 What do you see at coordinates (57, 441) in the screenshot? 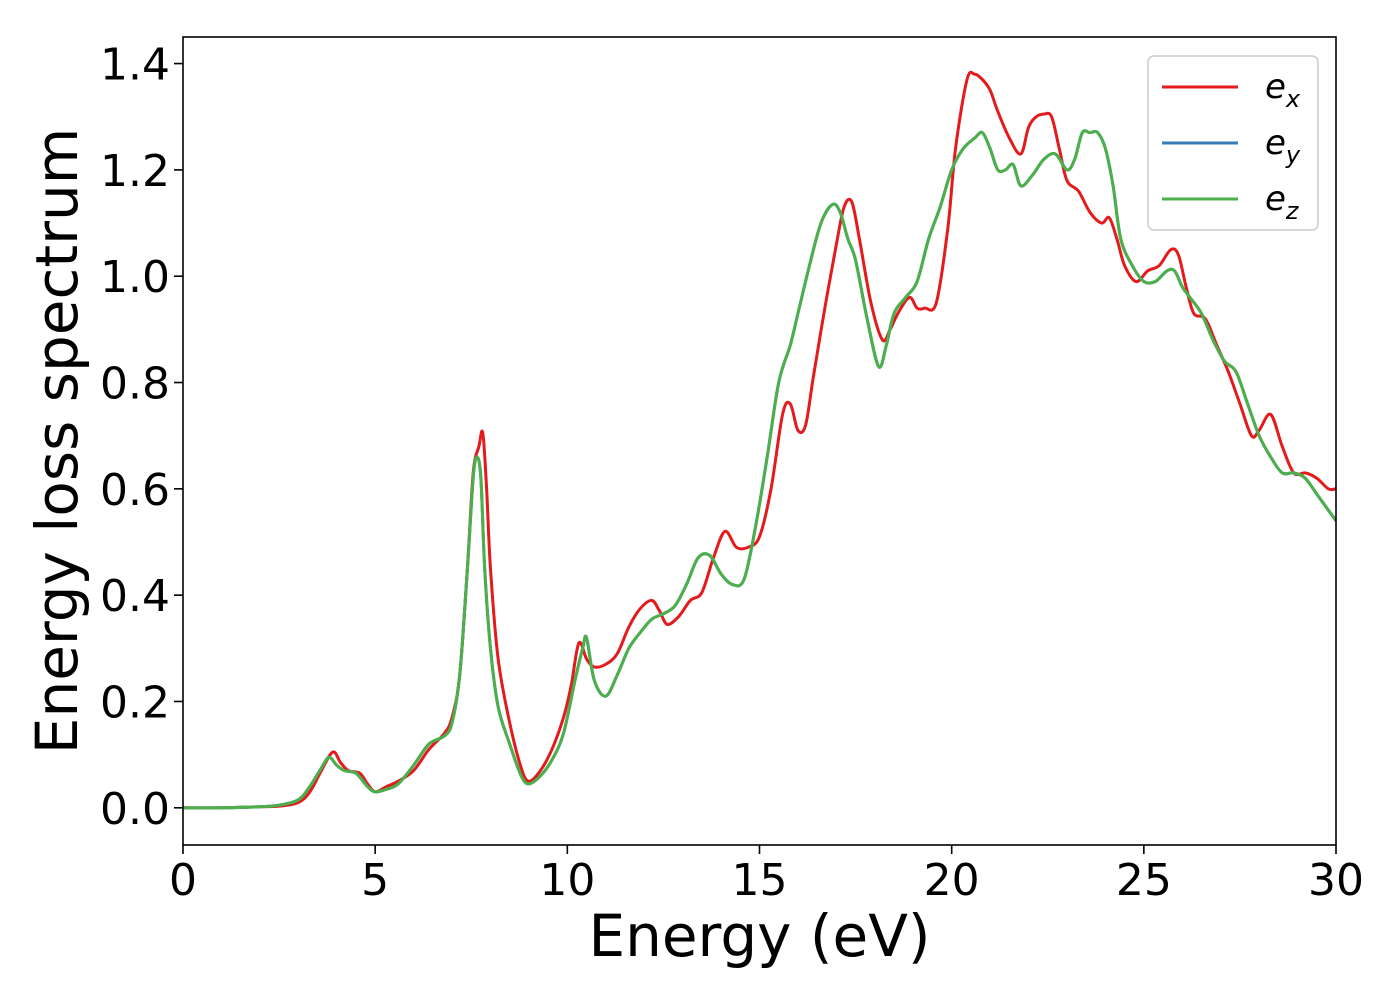
I see `y-axis-title: Energy loss spectrum` at bounding box center [57, 441].